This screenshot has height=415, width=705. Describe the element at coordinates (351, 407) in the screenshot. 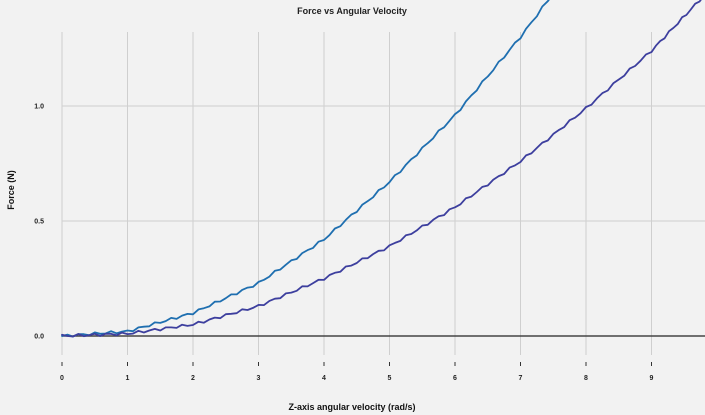

I see `x-axis-label: Z-axis angular velocity (rad/s)` at that location.